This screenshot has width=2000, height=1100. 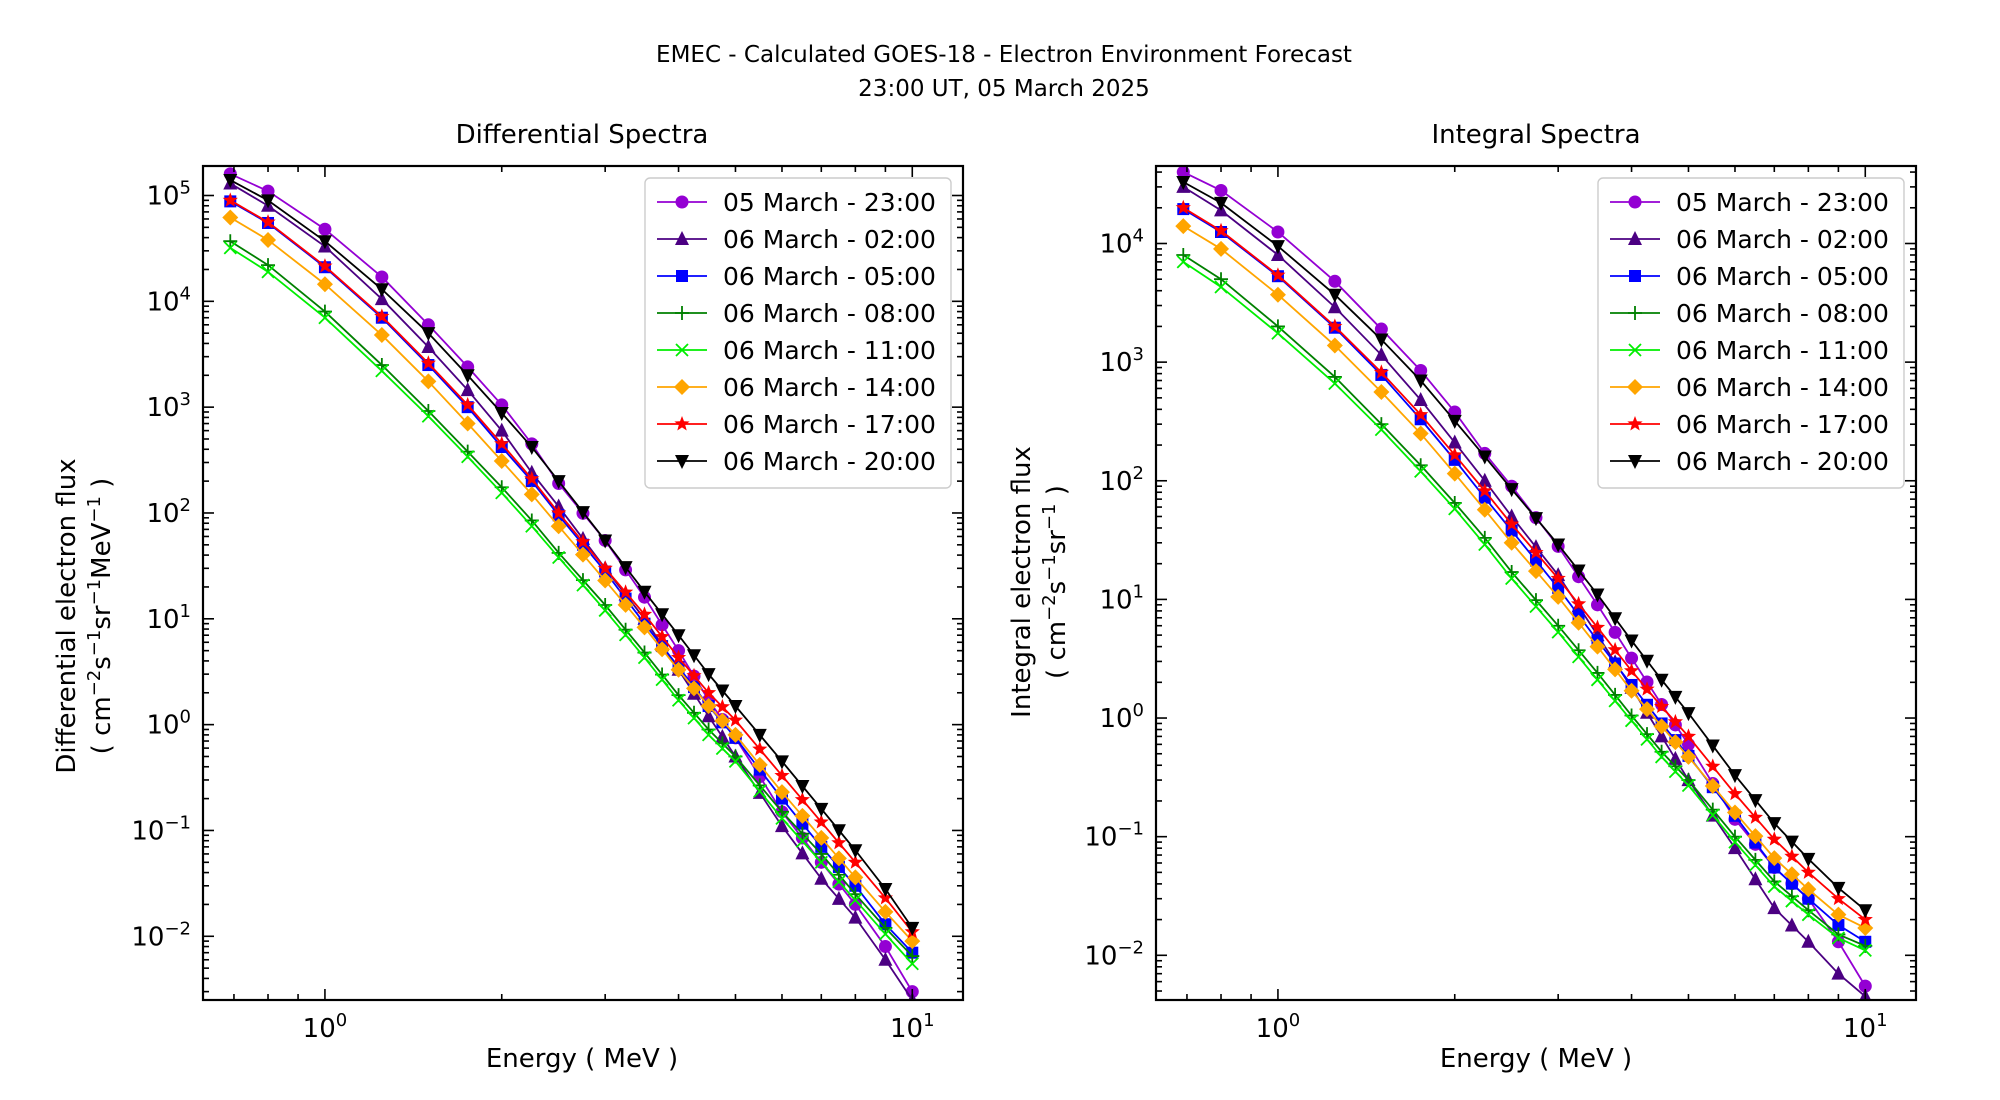 I want to click on y-tick-label-1-0: 10⁻², so click(x=1114, y=954).